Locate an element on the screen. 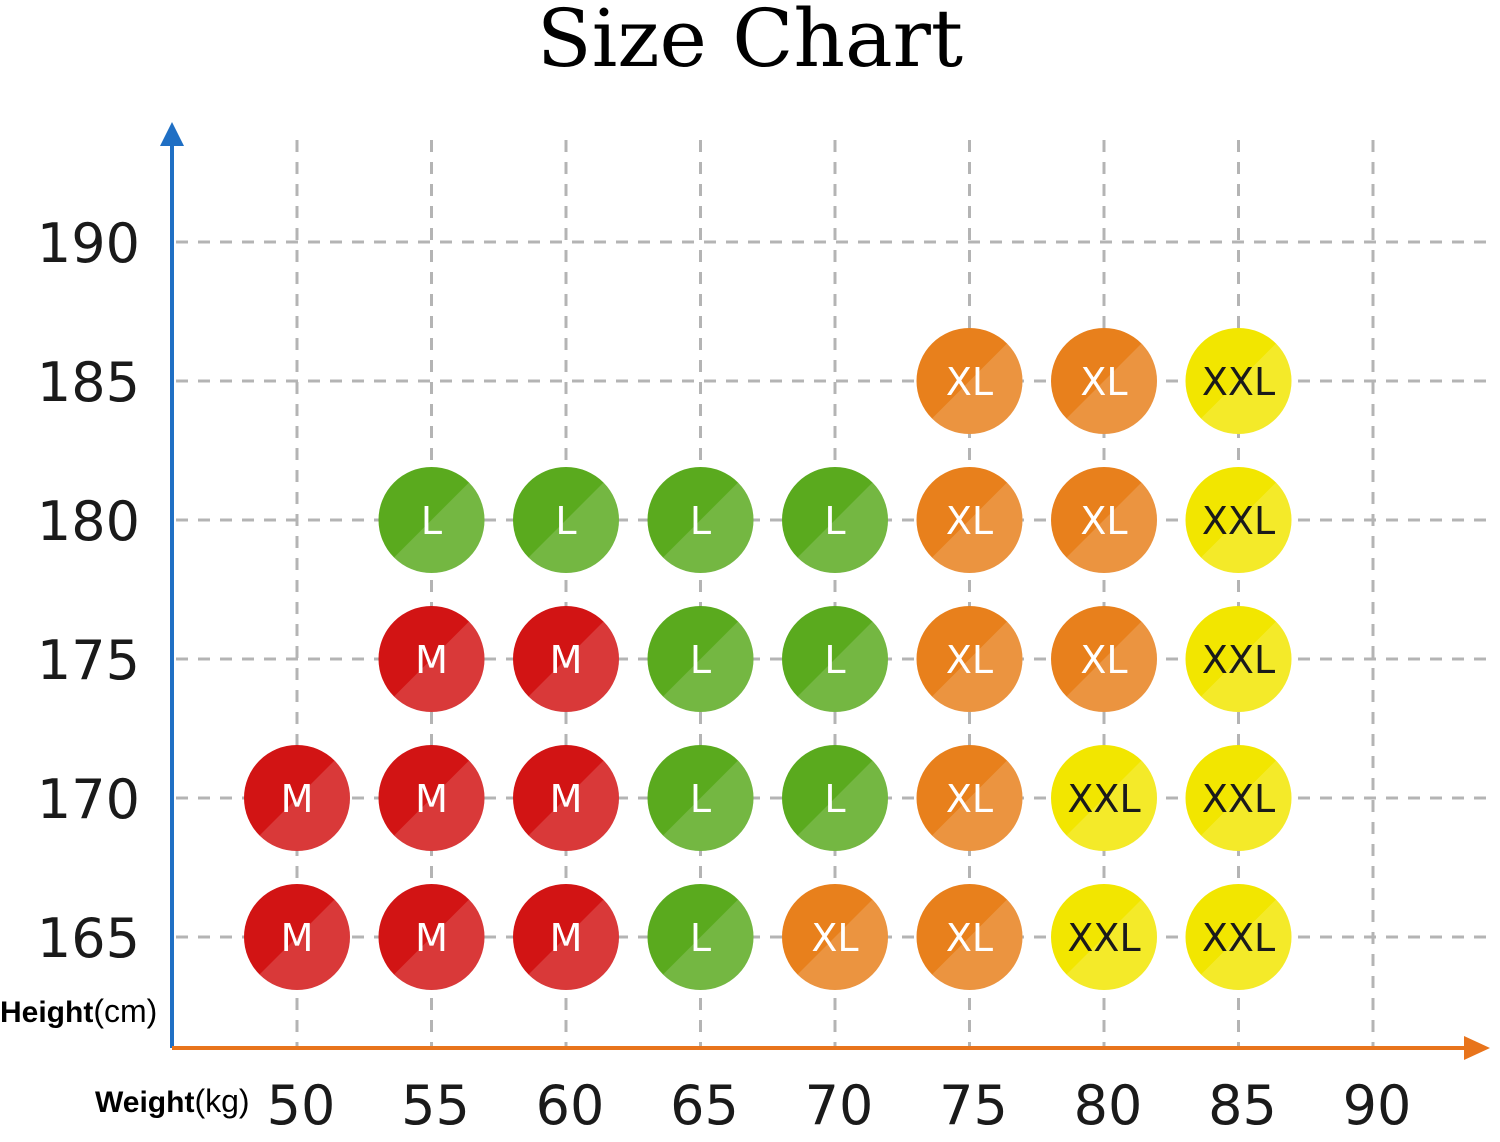 The height and width of the screenshot is (1142, 1500). x-axis-label-name: Weight is located at coordinates (144, 1102).